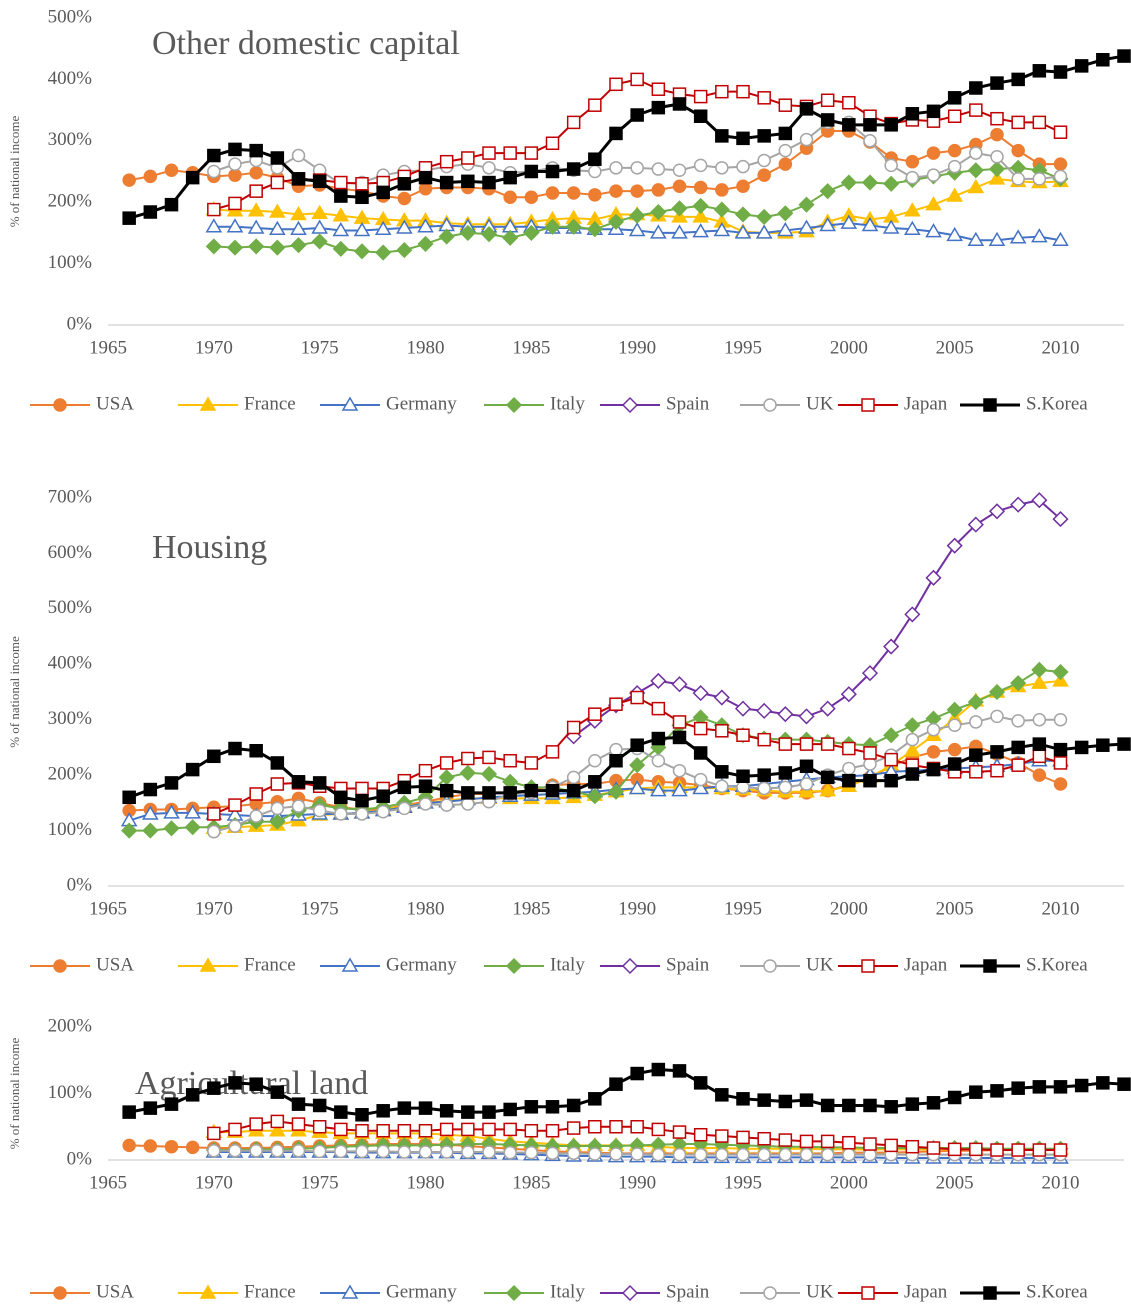  I want to click on legend-label: Germany, so click(421, 964).